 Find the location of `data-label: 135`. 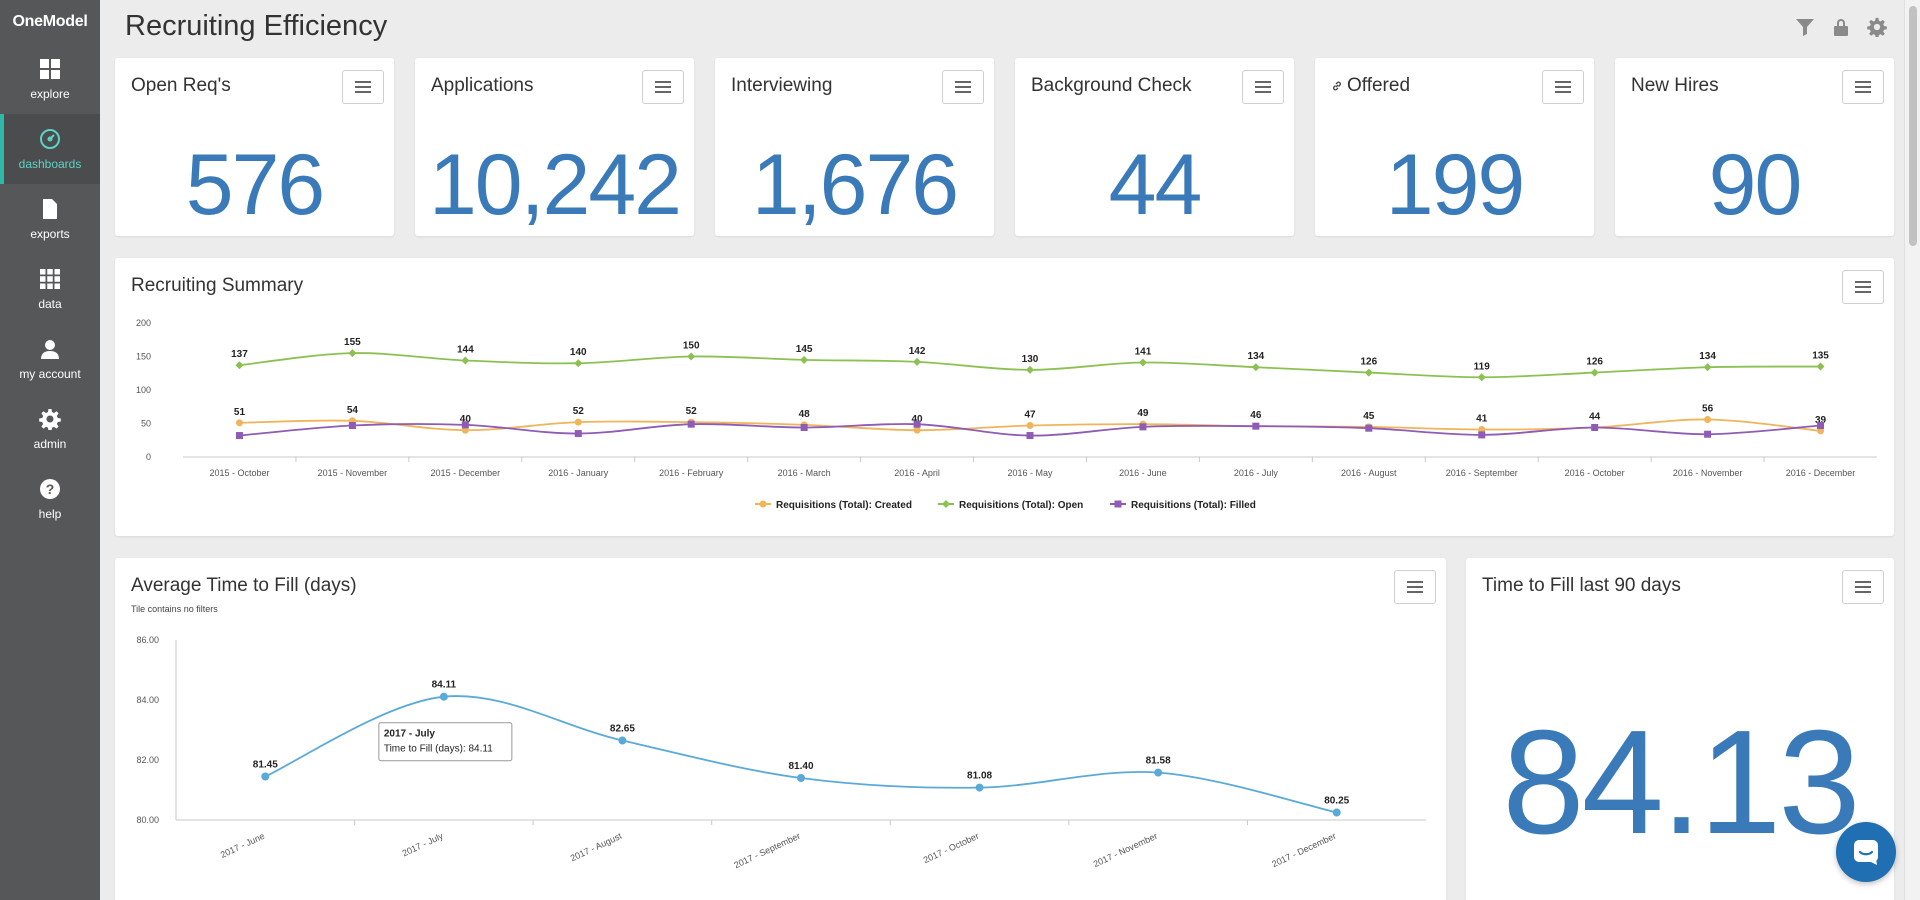

data-label: 135 is located at coordinates (1820, 356).